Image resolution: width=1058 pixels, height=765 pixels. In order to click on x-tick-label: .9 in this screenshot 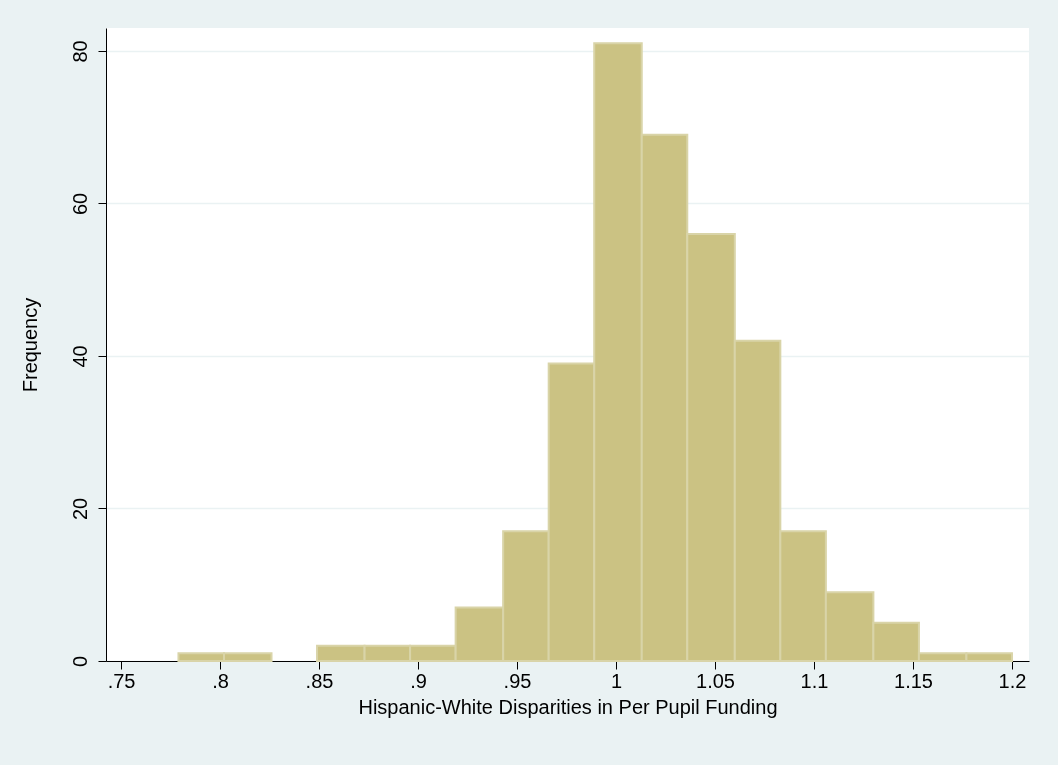, I will do `click(418, 680)`.